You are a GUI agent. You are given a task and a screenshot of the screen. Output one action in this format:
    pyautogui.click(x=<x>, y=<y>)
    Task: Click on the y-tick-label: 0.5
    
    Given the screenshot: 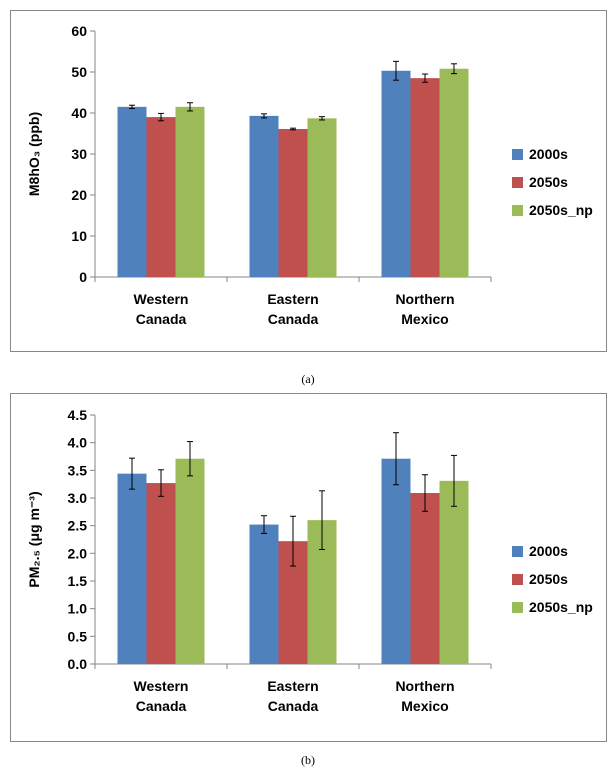 What is the action you would take?
    pyautogui.click(x=78, y=636)
    